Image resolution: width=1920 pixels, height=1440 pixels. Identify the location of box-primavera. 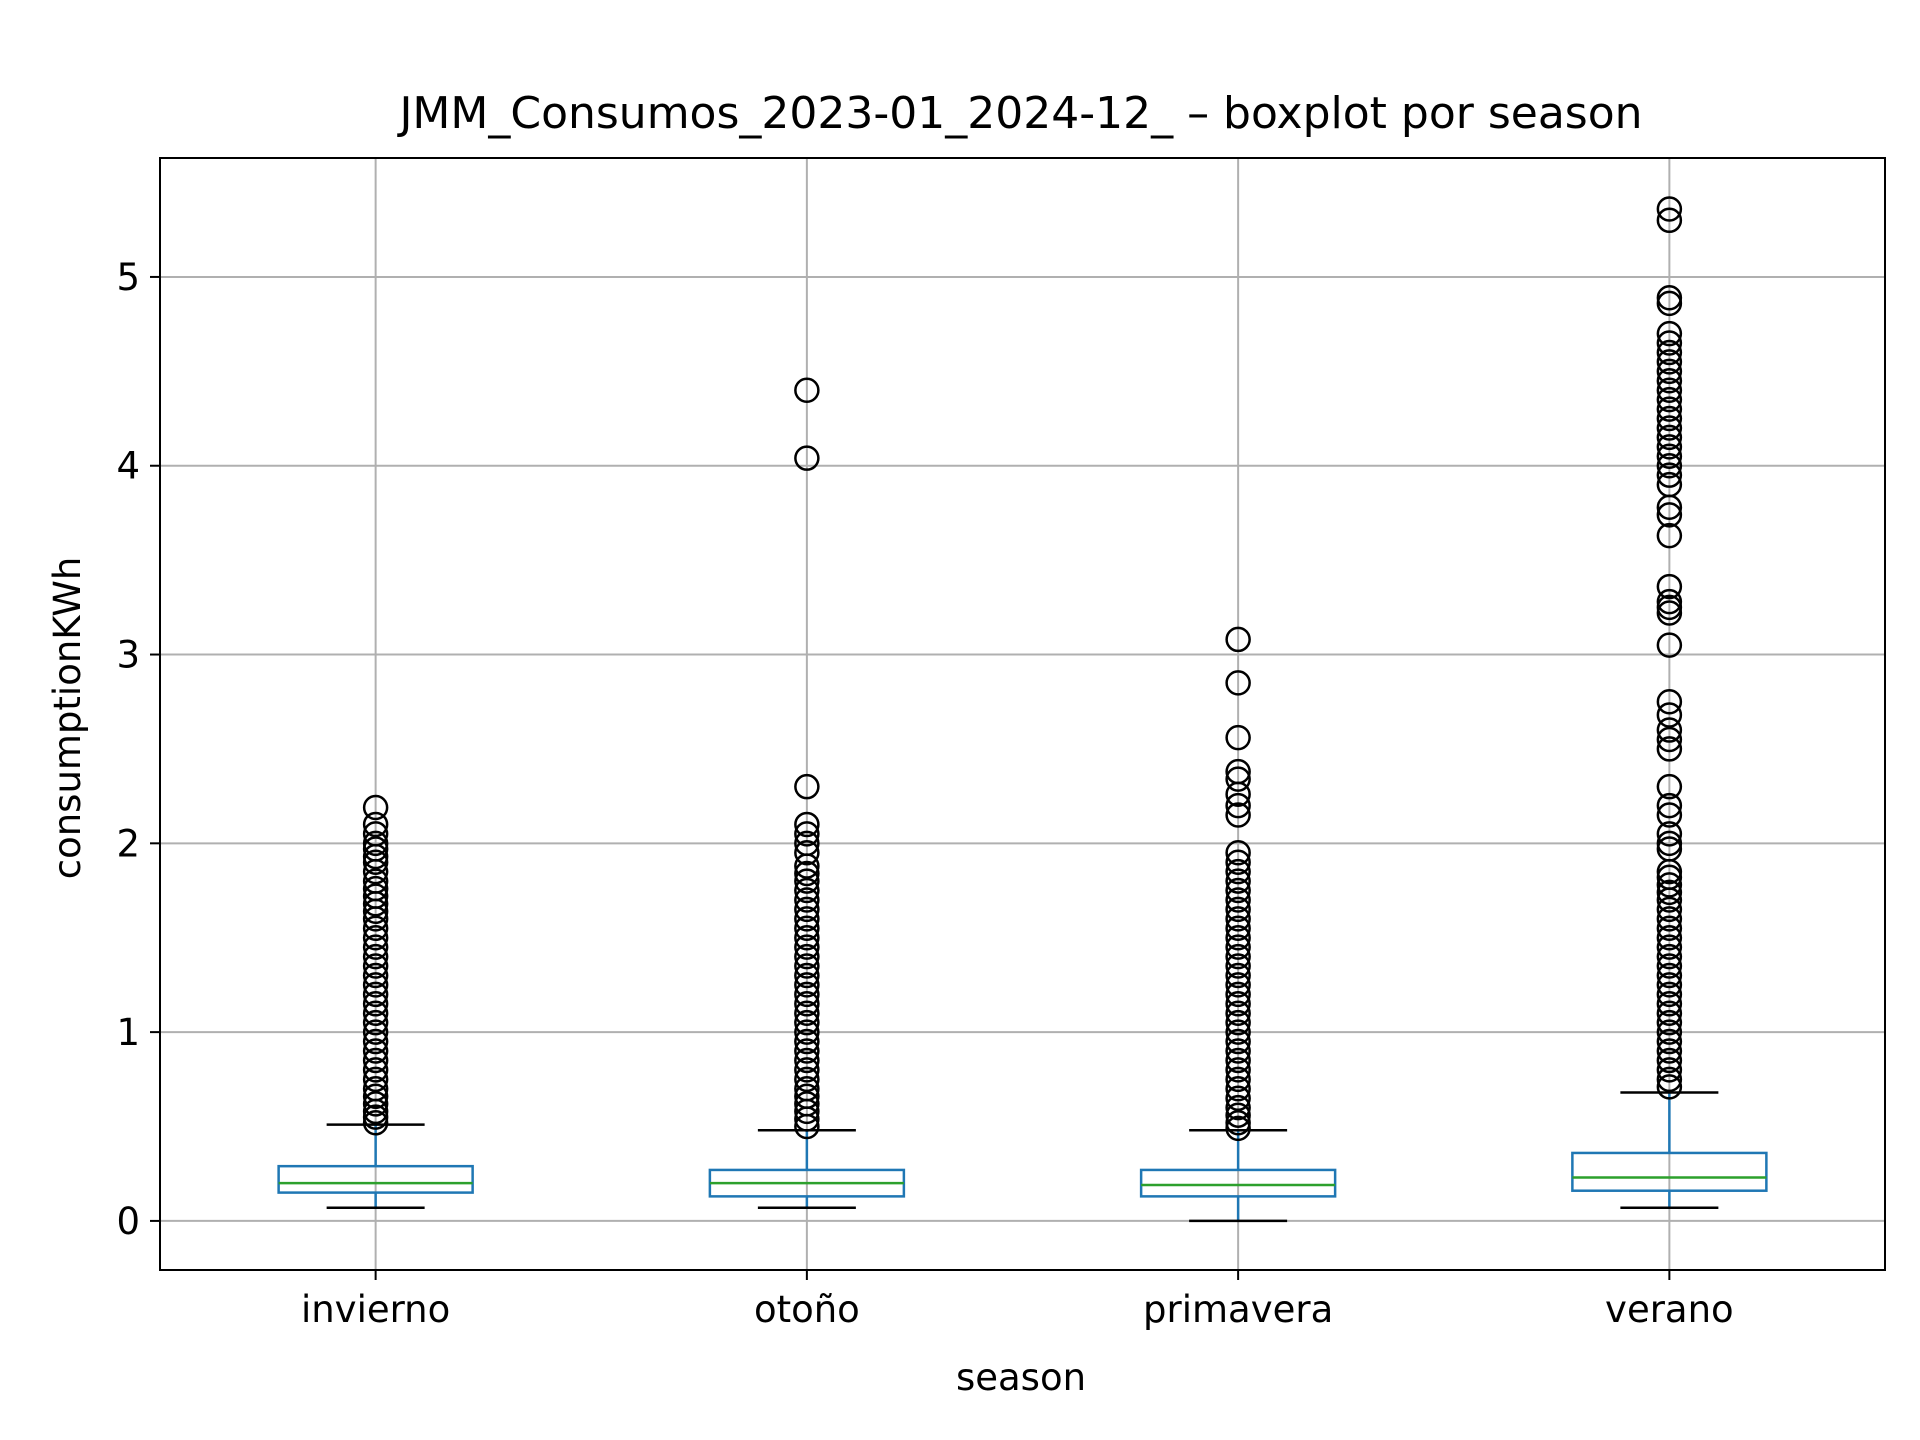
(1238, 924).